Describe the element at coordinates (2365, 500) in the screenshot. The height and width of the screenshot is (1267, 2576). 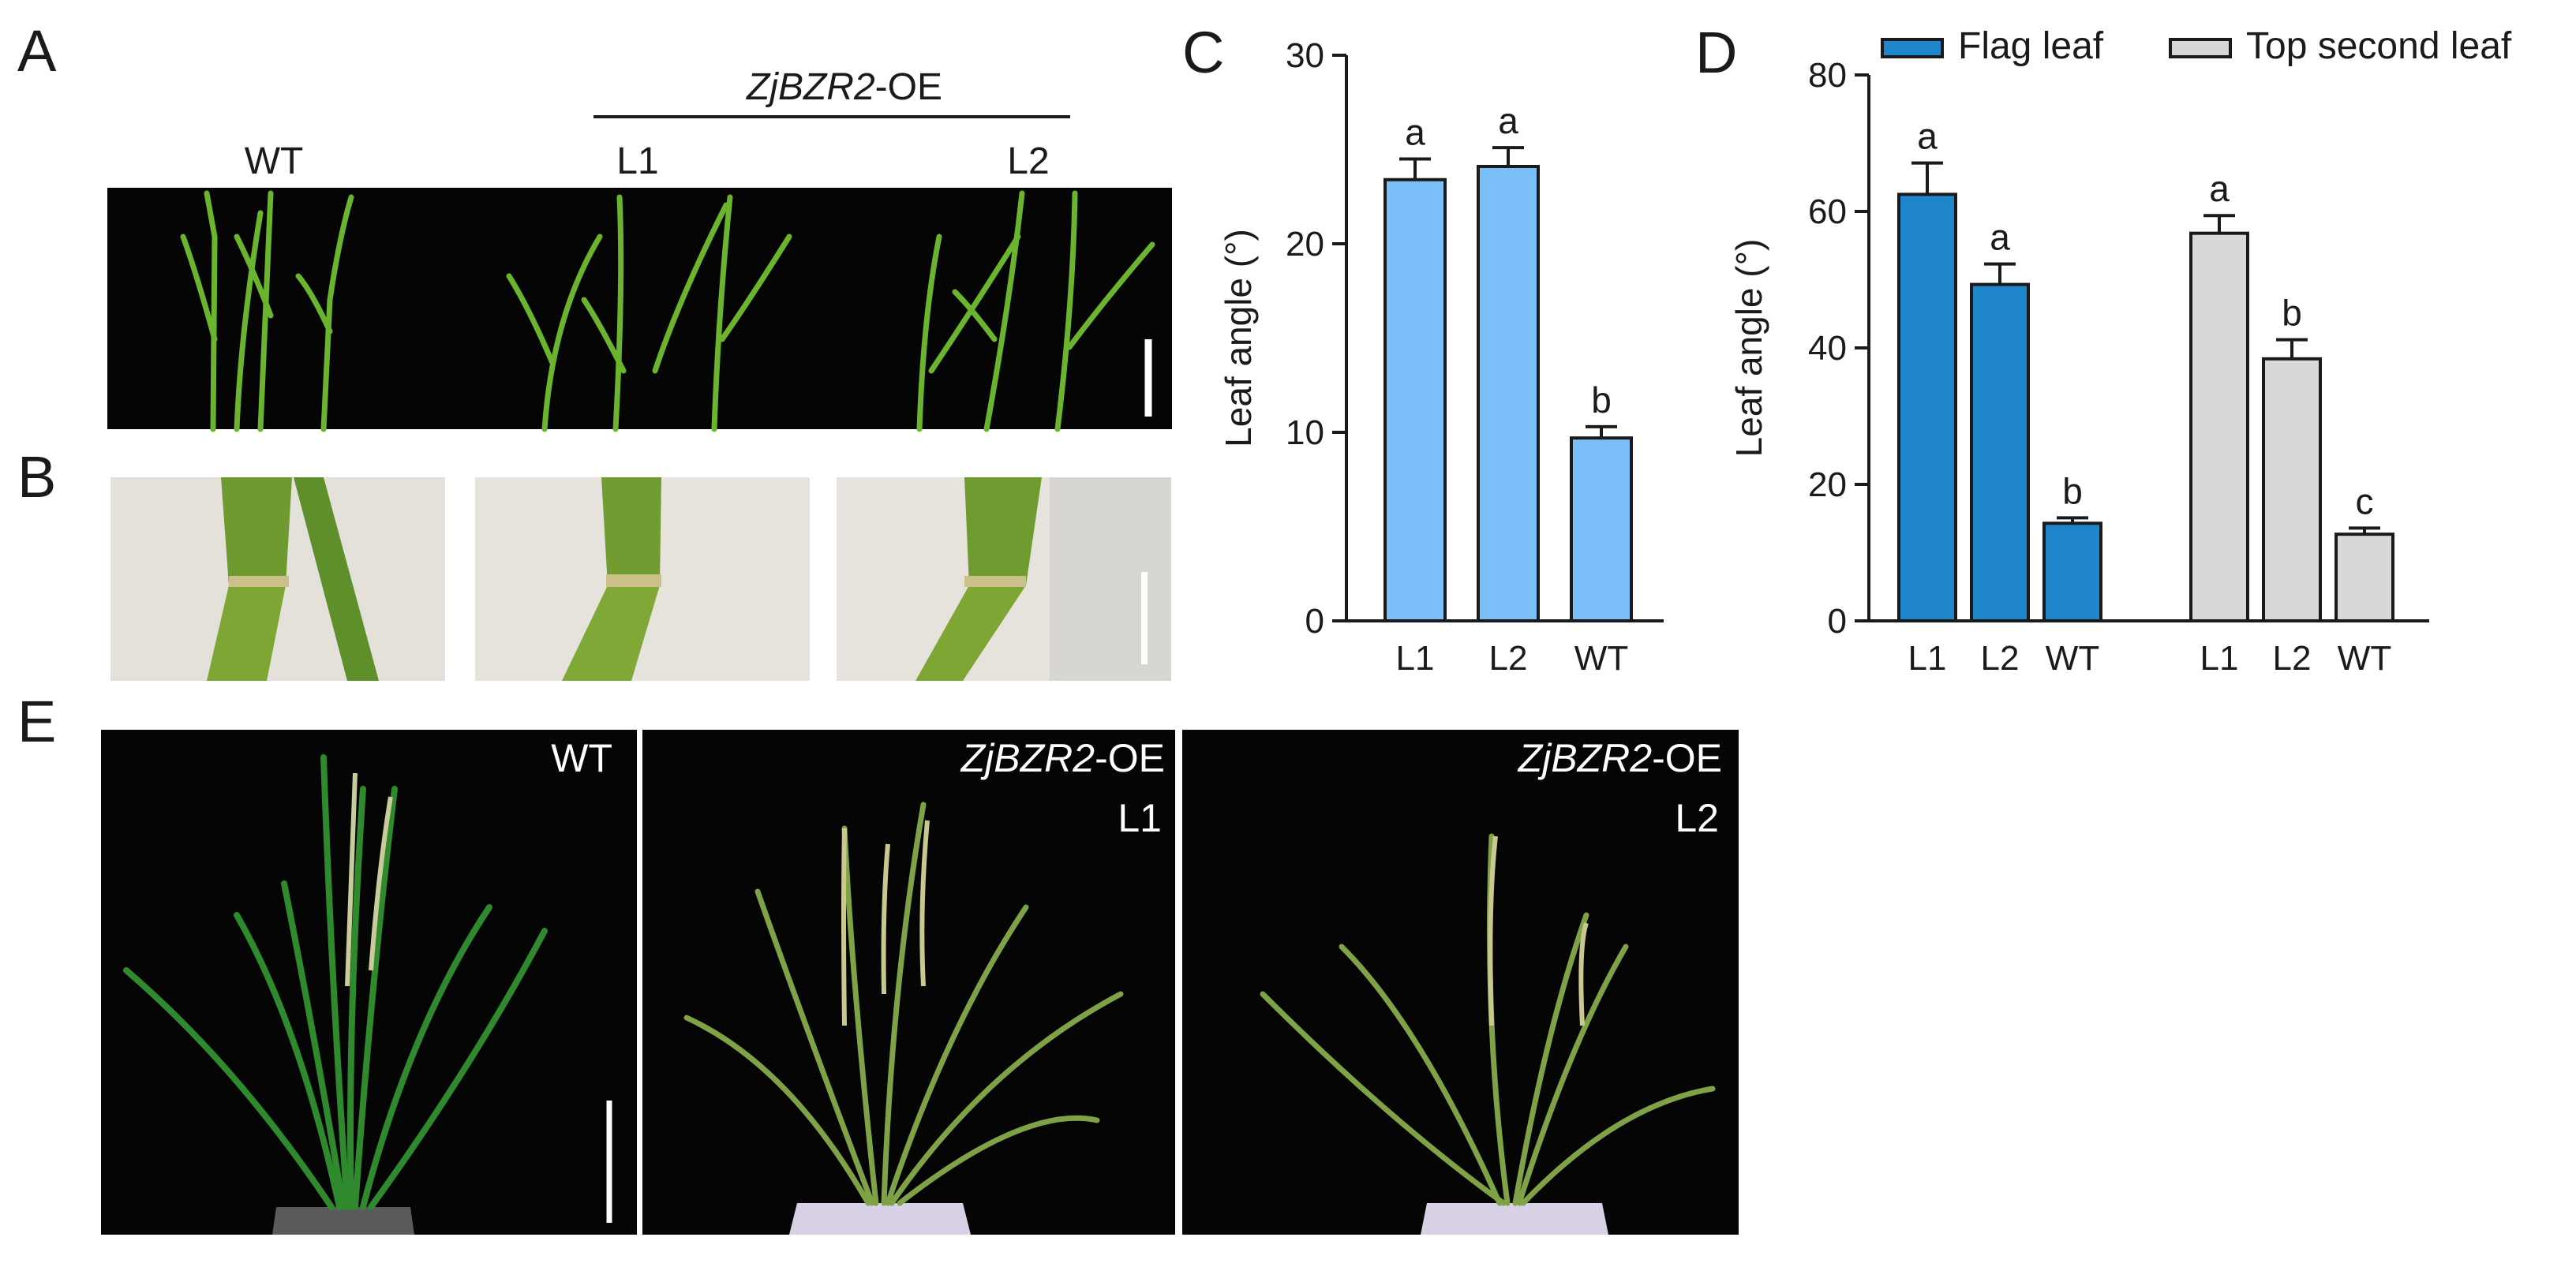
I see `chart-d-series-2-significance-letter: c` at that location.